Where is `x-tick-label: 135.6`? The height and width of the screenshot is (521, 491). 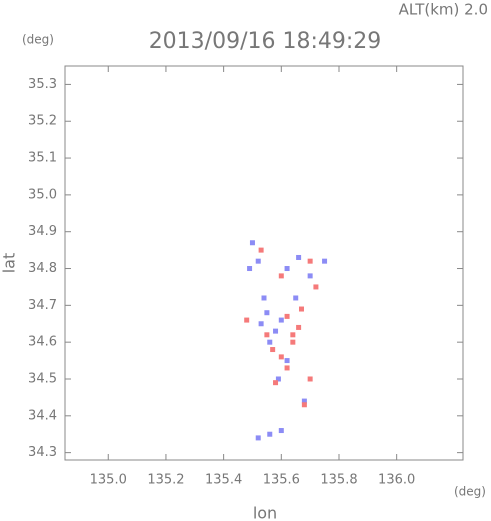 x-tick-label: 135.6 is located at coordinates (281, 480).